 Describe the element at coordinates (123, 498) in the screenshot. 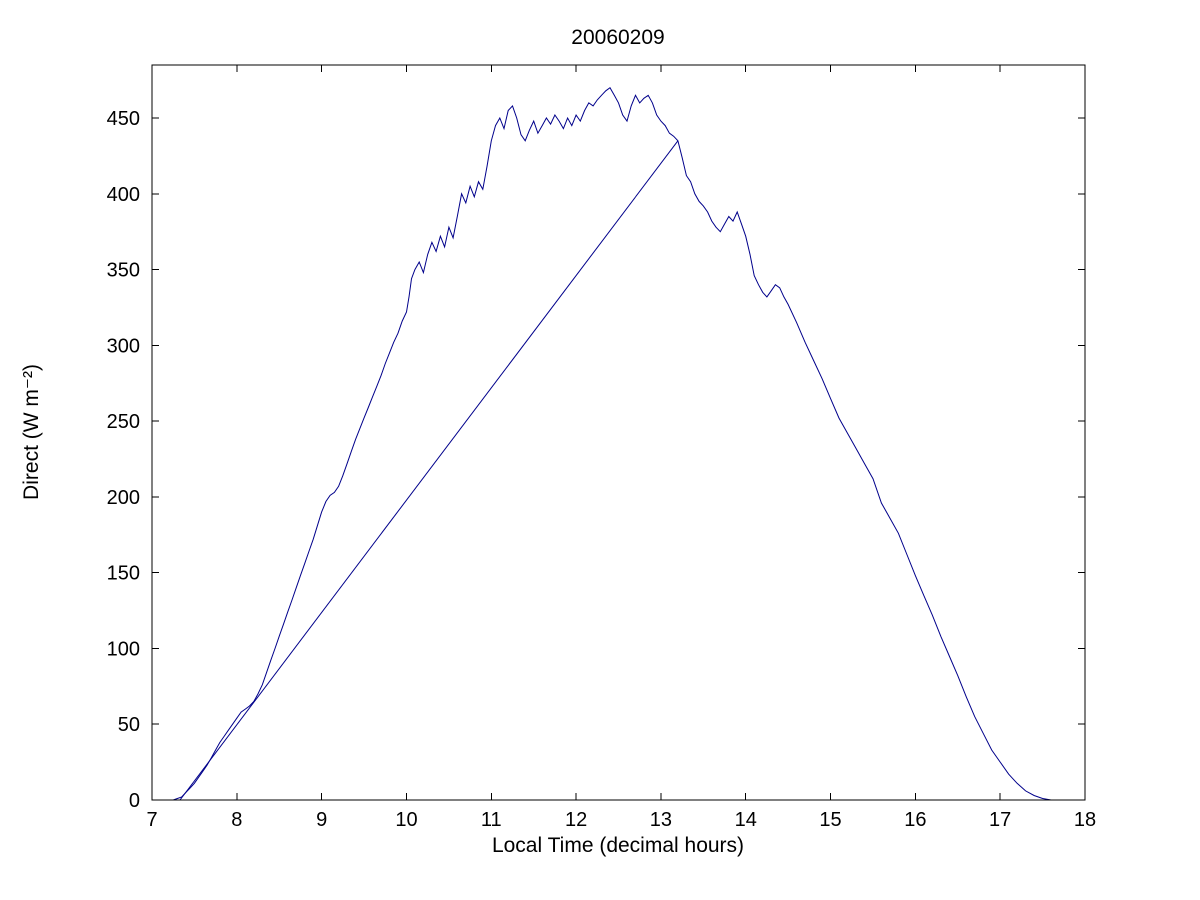

I see `y-tick-label: 200` at that location.